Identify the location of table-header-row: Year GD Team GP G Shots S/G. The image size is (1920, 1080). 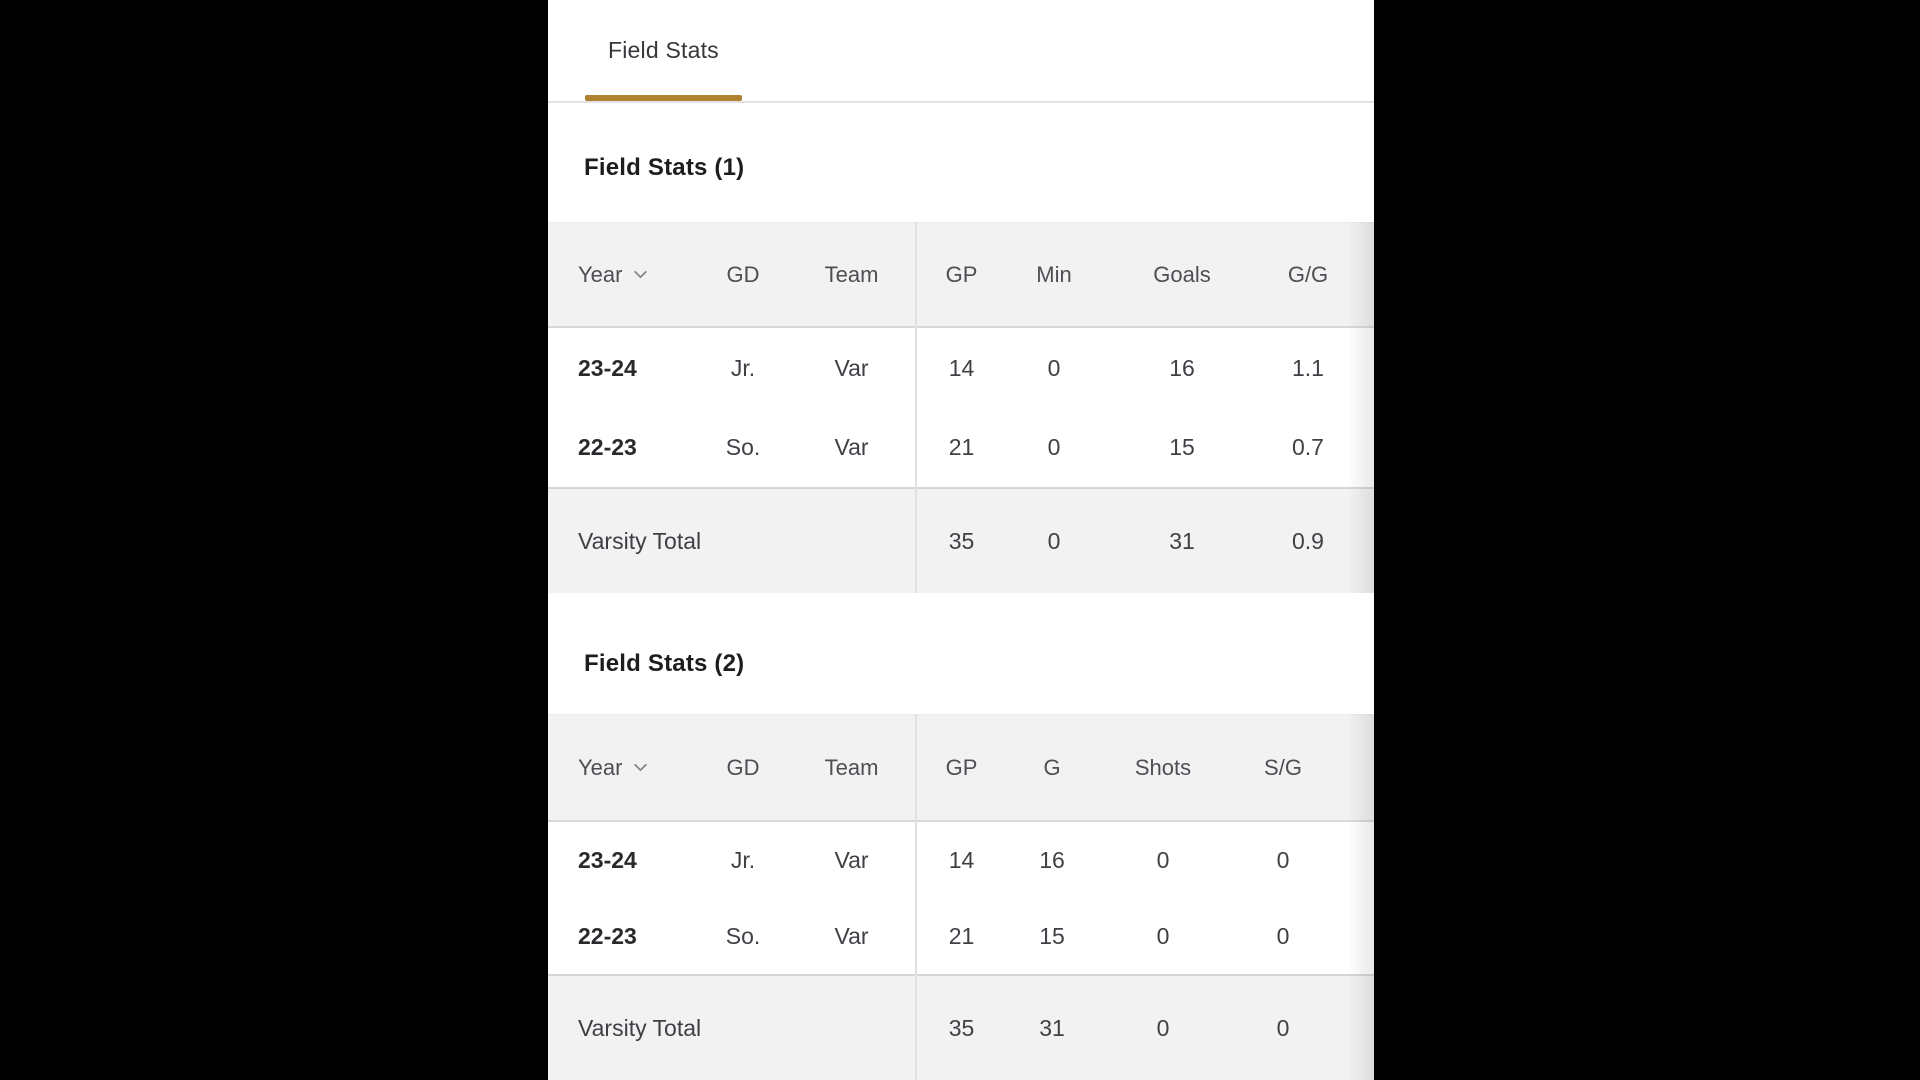
(961, 768).